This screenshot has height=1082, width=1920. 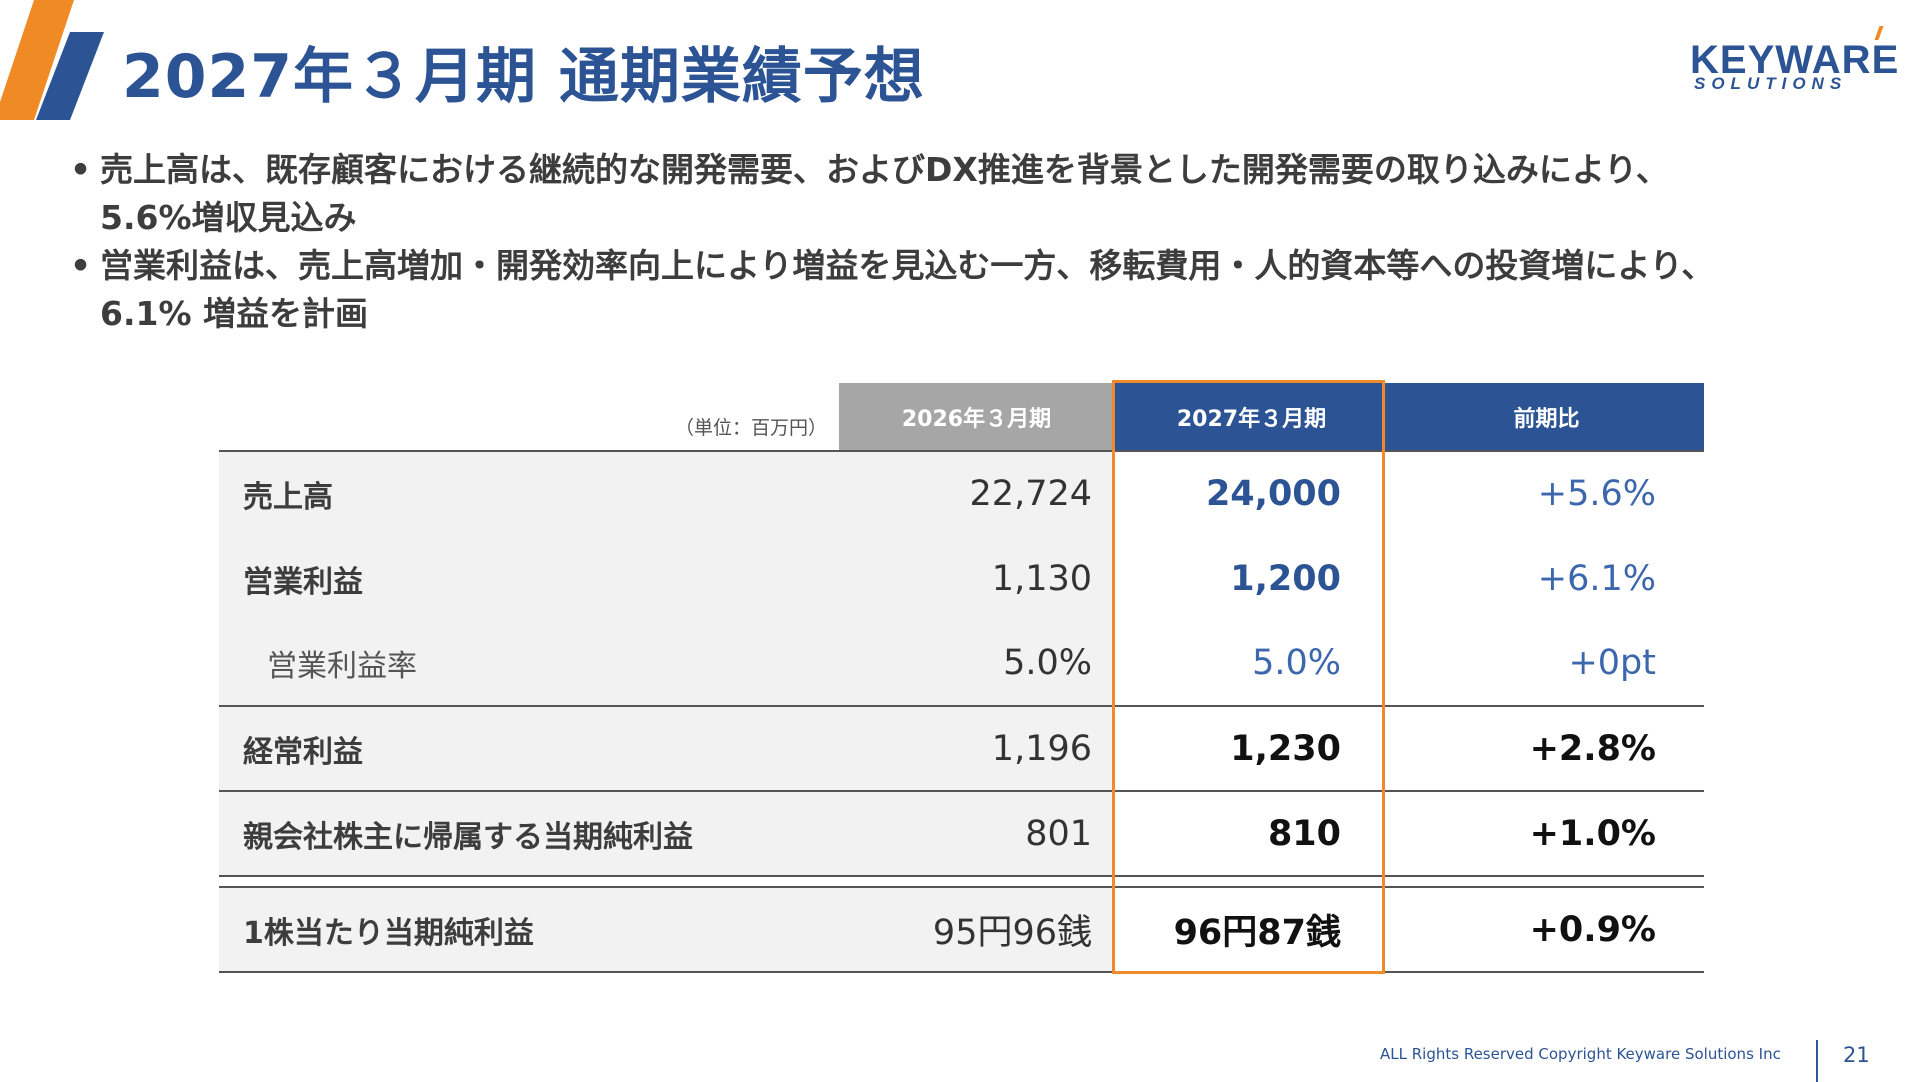 What do you see at coordinates (1546, 664) in the screenshot?
I see `change-value: +0pt` at bounding box center [1546, 664].